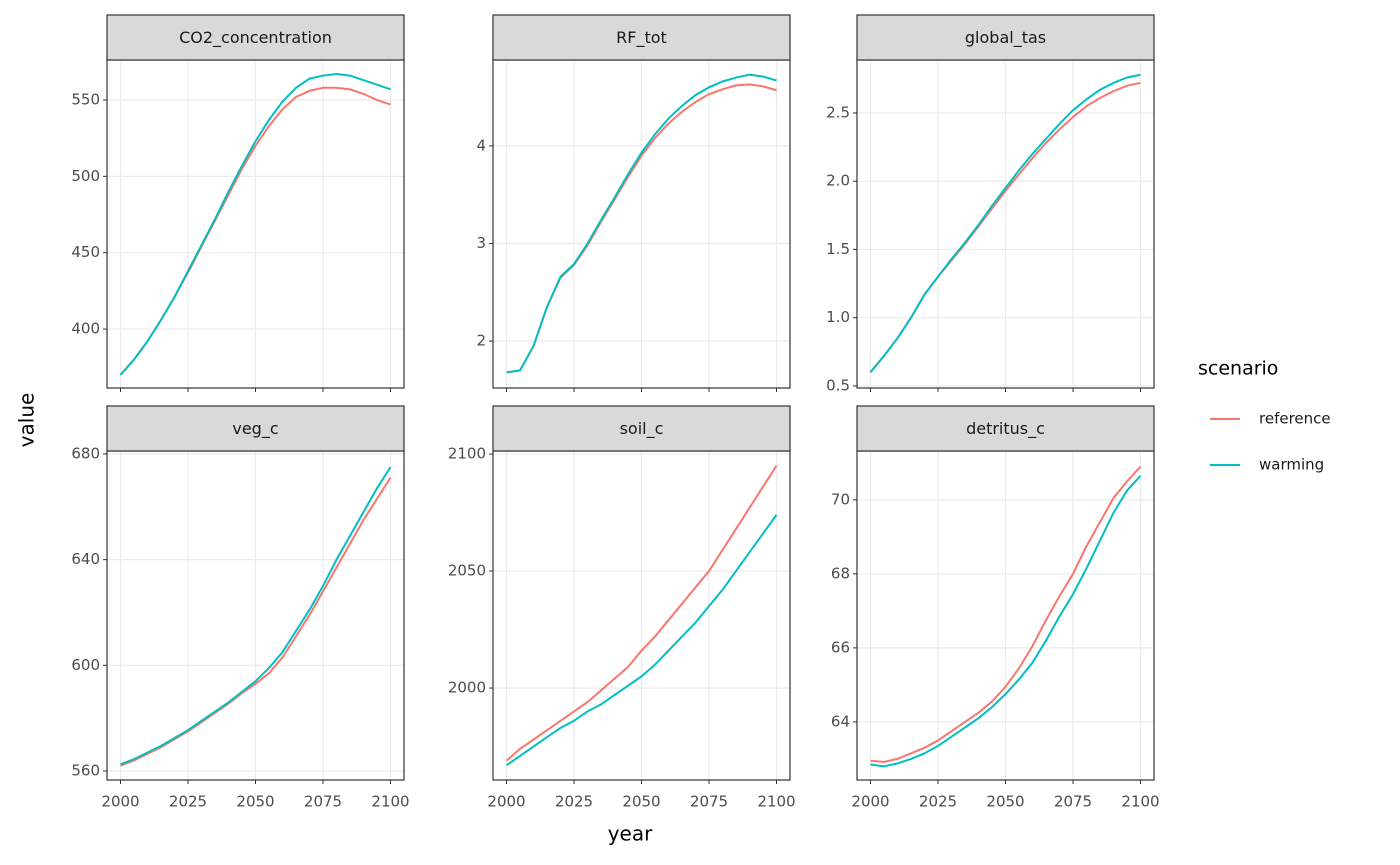 The width and height of the screenshot is (1400, 865). What do you see at coordinates (85, 176) in the screenshot?
I see `y-tick-label: 500` at bounding box center [85, 176].